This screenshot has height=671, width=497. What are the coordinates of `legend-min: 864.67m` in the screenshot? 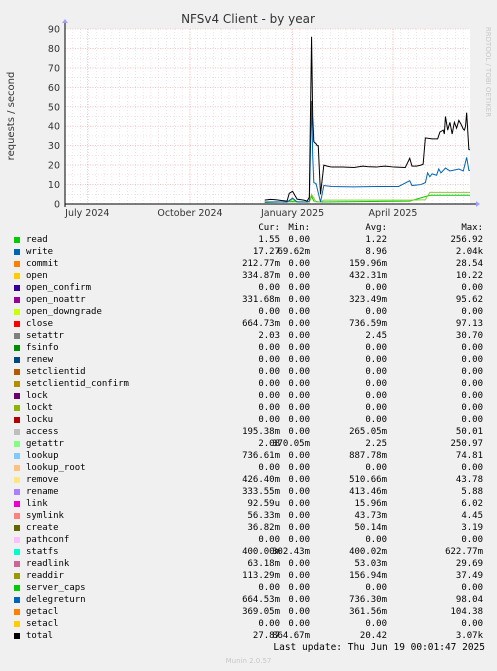 It's located at (291, 636).